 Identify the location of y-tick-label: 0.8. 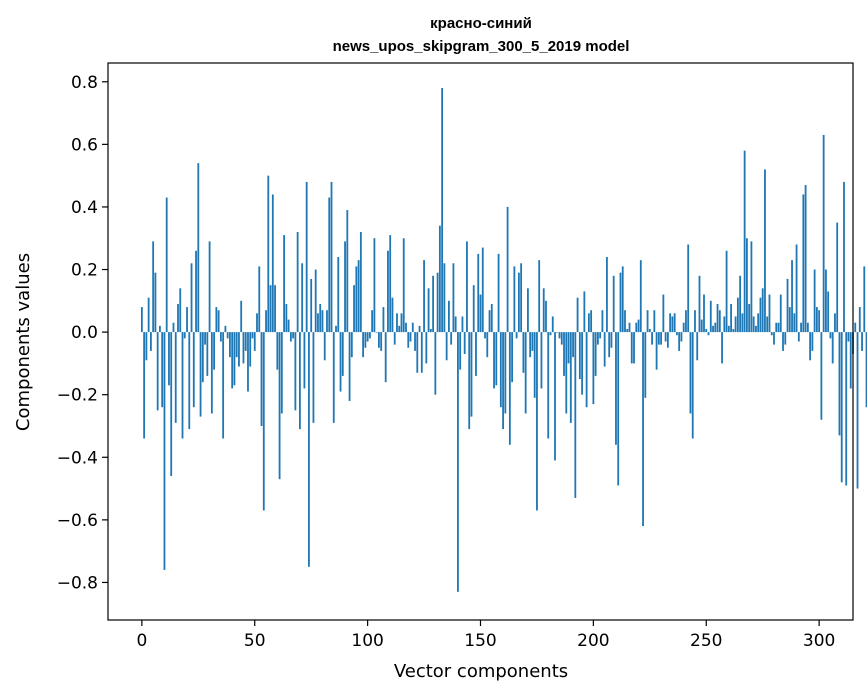
(84, 83).